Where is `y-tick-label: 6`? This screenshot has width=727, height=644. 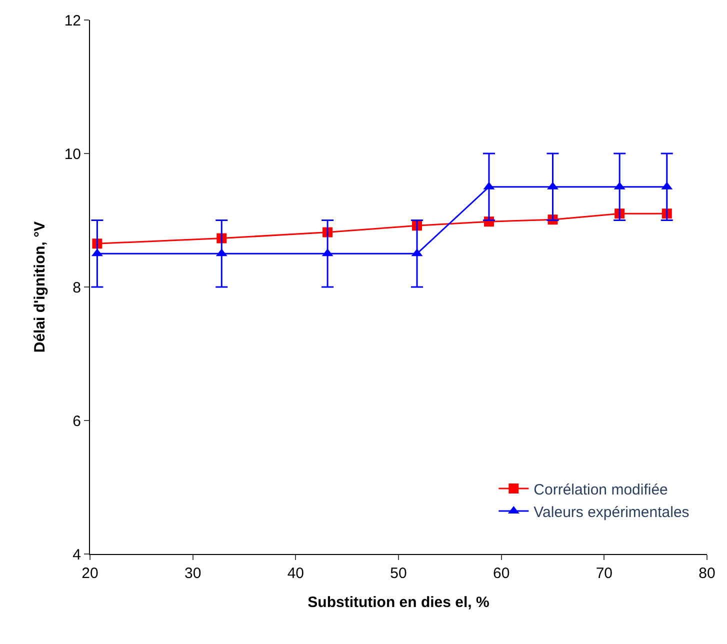 y-tick-label: 6 is located at coordinates (76, 421).